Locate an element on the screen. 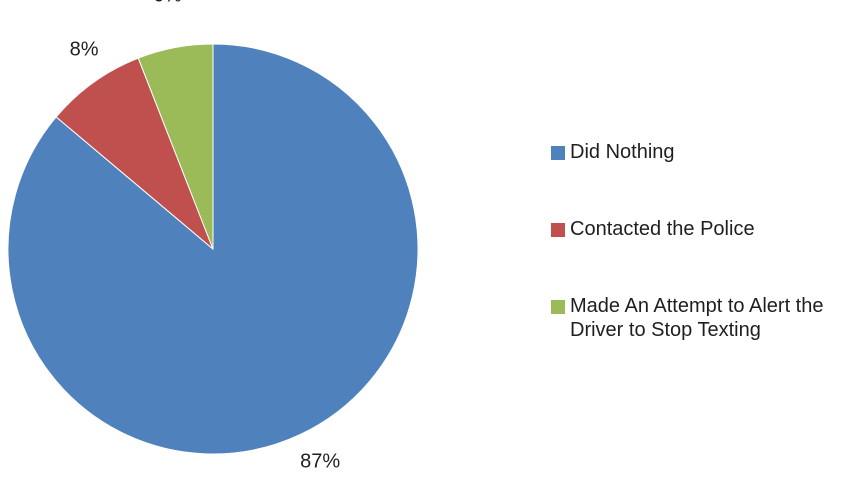  pie-slice-made-an-attempt-to-alert-the-driver-to-stop-texting is located at coordinates (175, 146).